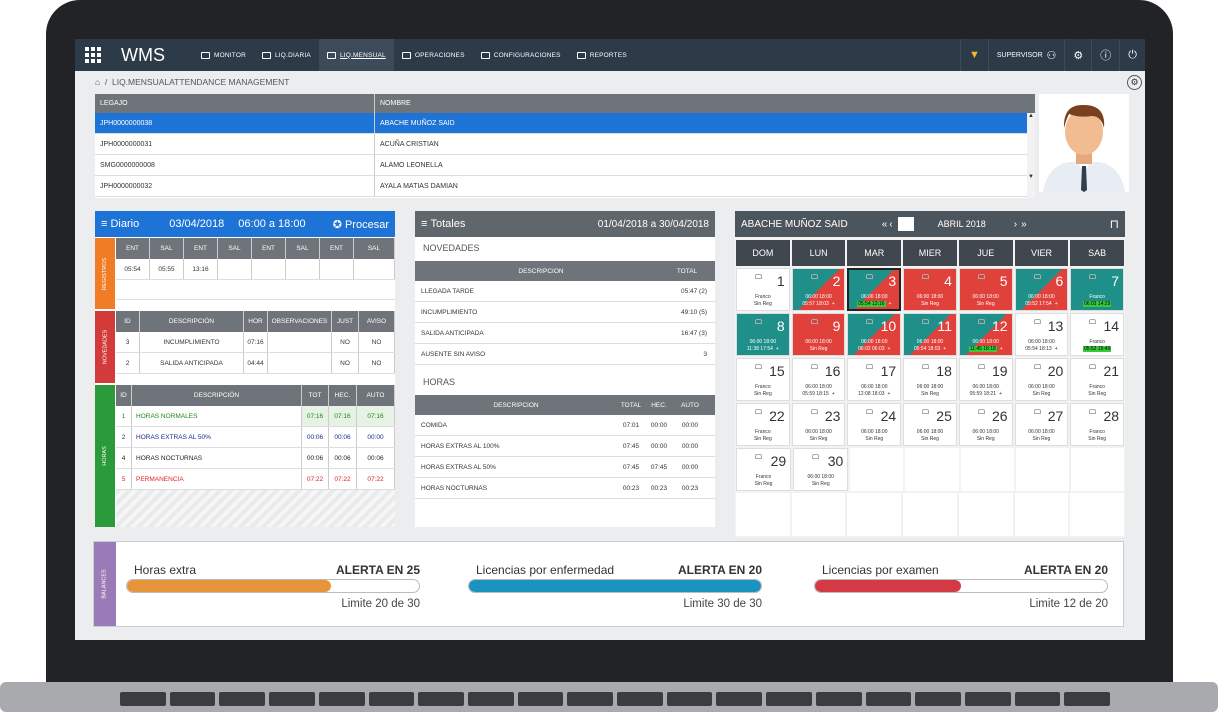 This screenshot has height=712, width=1218. What do you see at coordinates (778, 461) in the screenshot?
I see `day-number: 29` at bounding box center [778, 461].